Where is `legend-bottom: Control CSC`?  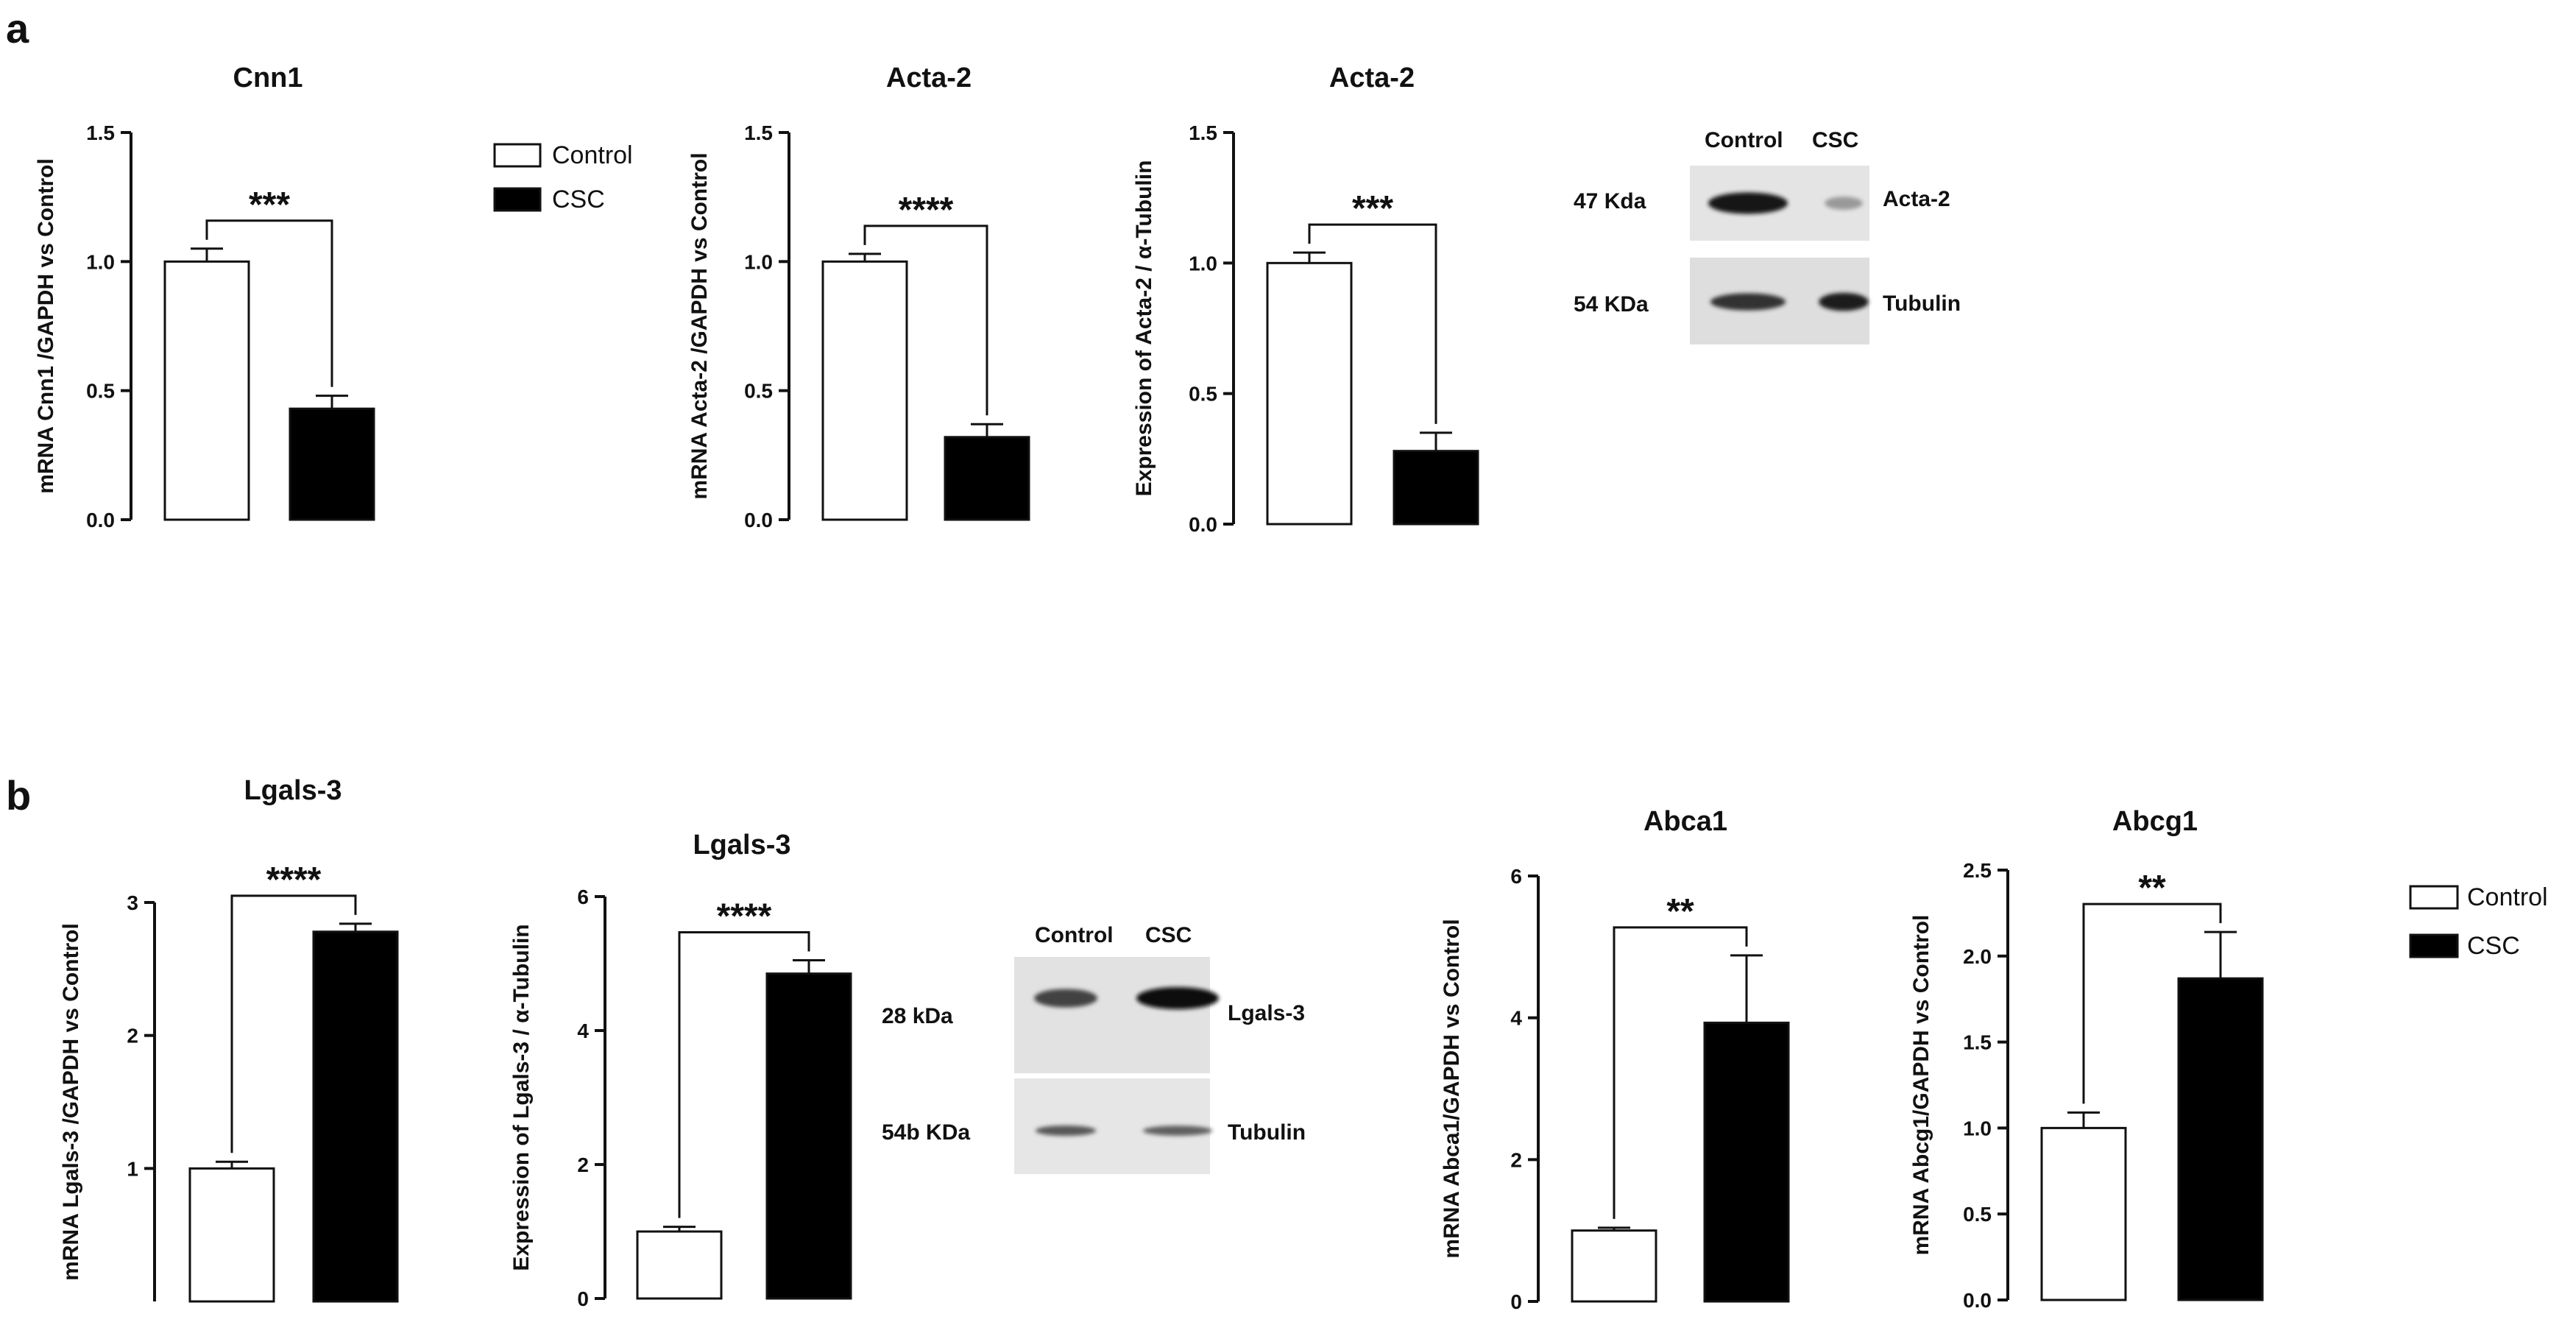
legend-bottom: Control CSC is located at coordinates (2478, 921).